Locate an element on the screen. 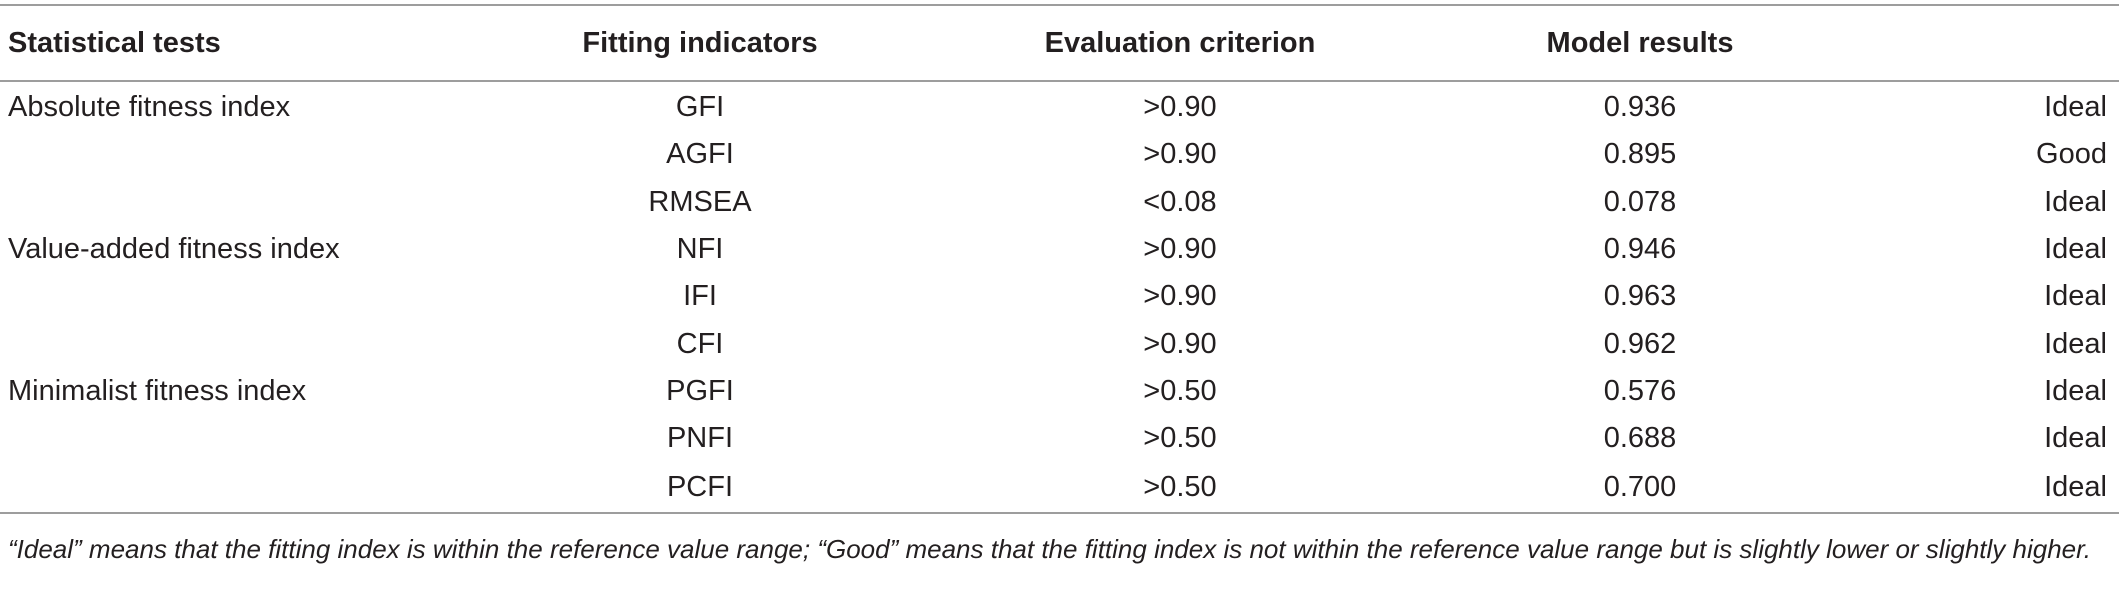 The image size is (2119, 612). table-row: RMSEA <0.08 0.078 Ideal is located at coordinates (1059, 202).